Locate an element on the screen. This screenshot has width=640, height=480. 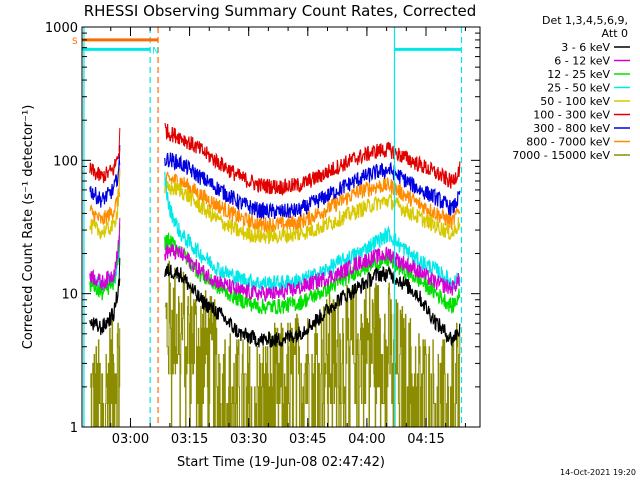
legend-header: Det 1,3,4,5,6,9, is located at coordinates (585, 20).